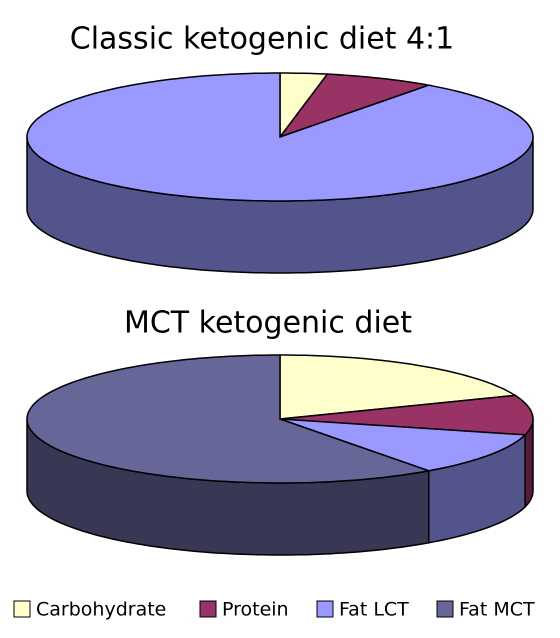 This screenshot has height=638, width=560. Describe the element at coordinates (101, 610) in the screenshot. I see `legend-label: Carbohydrate` at that location.